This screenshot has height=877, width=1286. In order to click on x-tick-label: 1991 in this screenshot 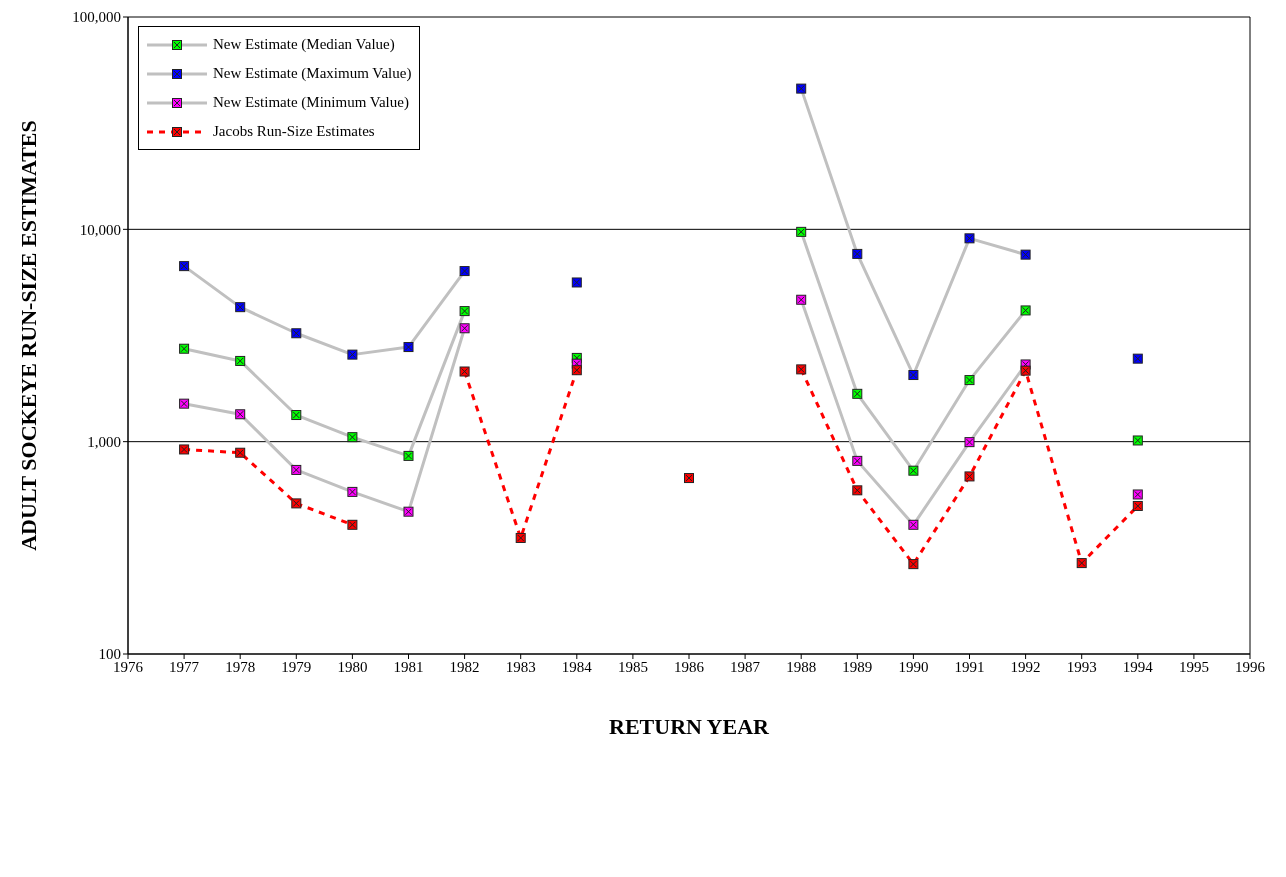, I will do `click(969, 666)`.